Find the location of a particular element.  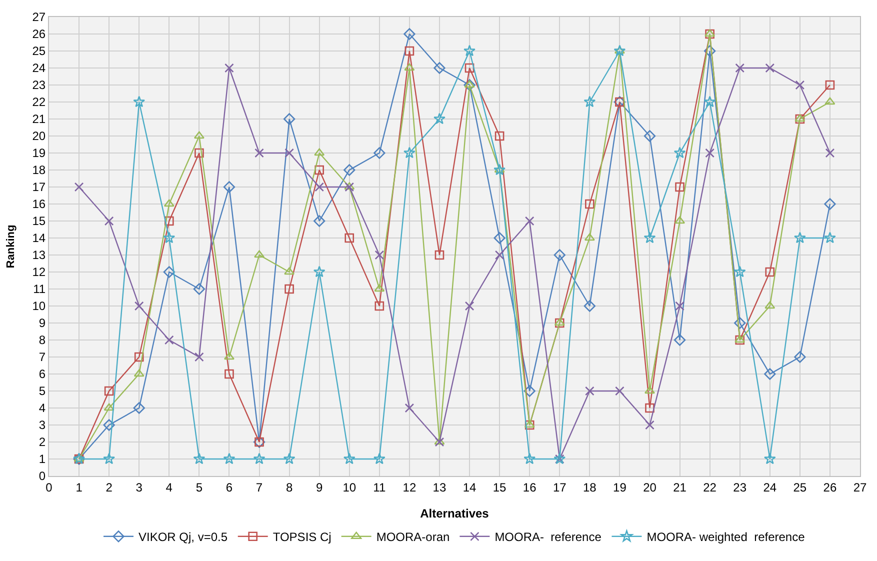

y-tick-label: 22 is located at coordinates (39, 102).